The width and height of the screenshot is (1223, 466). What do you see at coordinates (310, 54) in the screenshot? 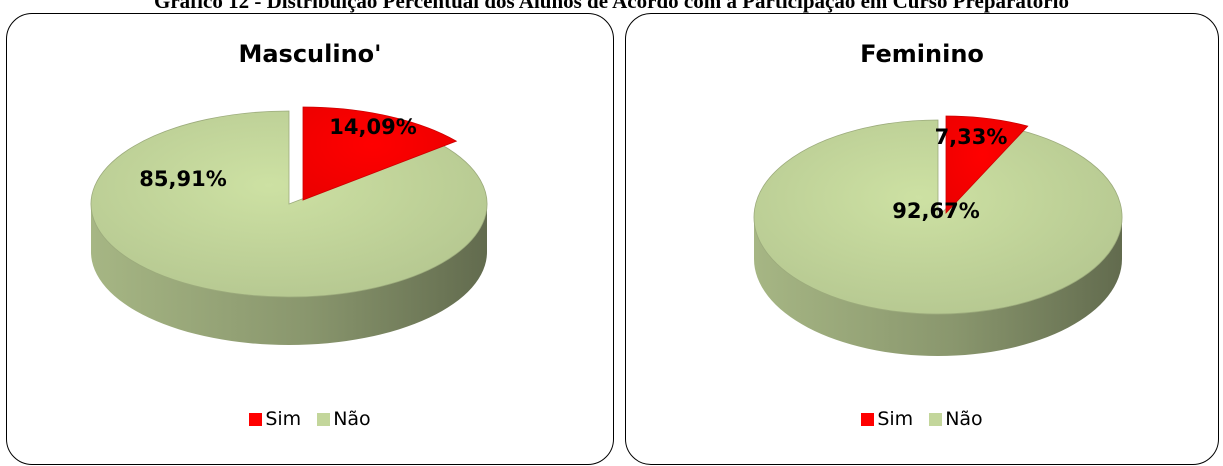
I see `chart-title: Masculino'` at bounding box center [310, 54].